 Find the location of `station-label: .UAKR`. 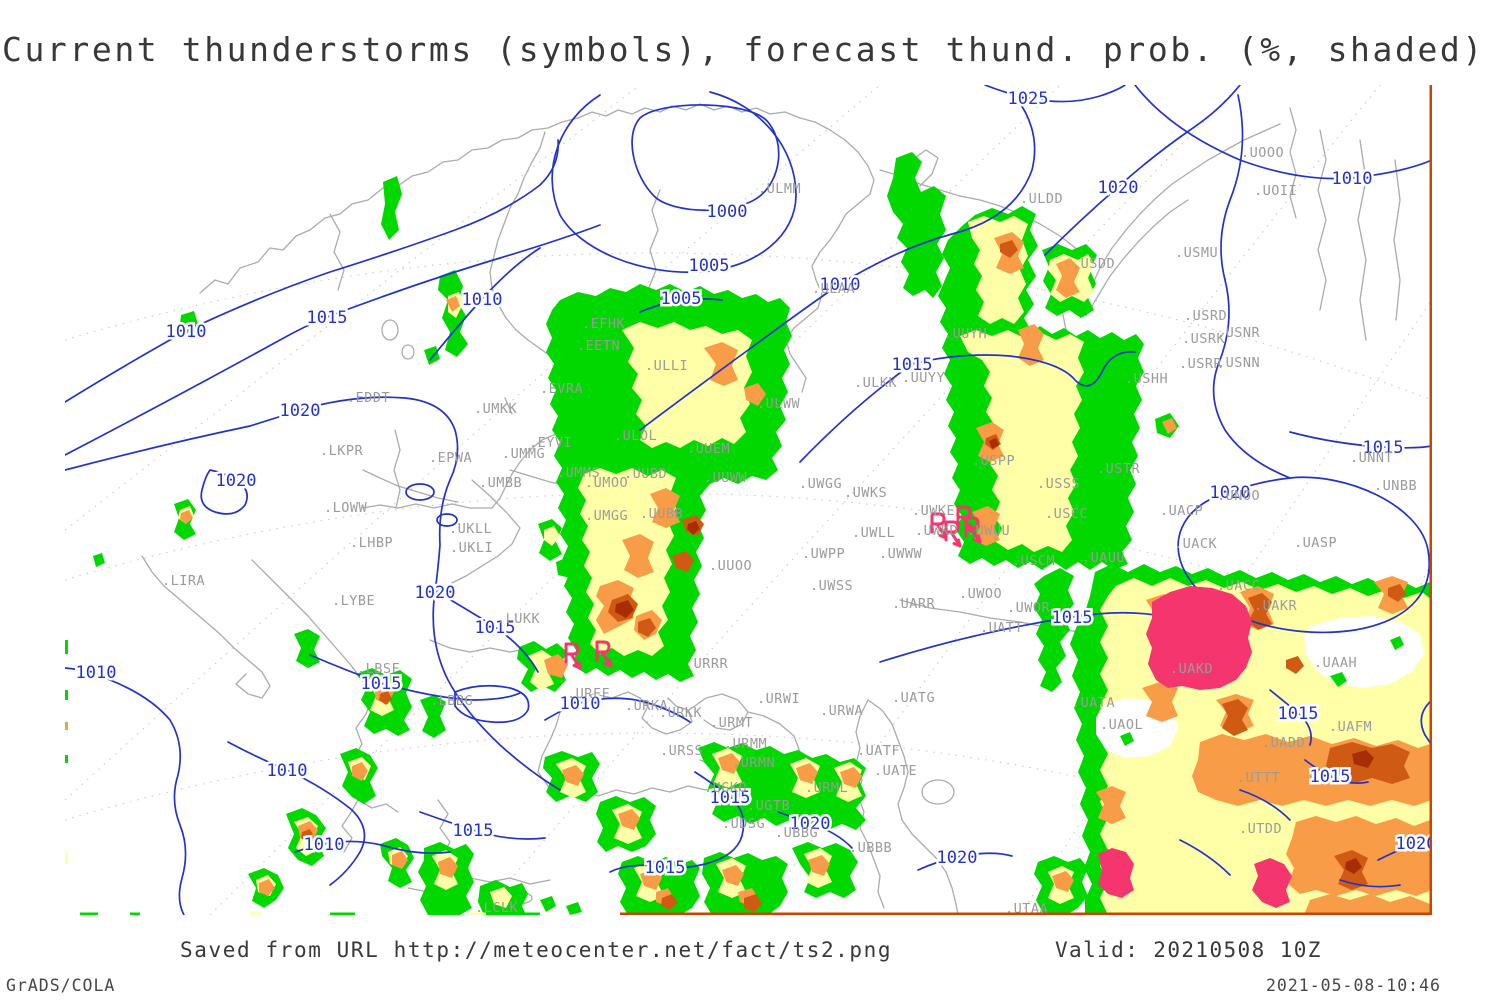

station-label: .UAKR is located at coordinates (1276, 606).